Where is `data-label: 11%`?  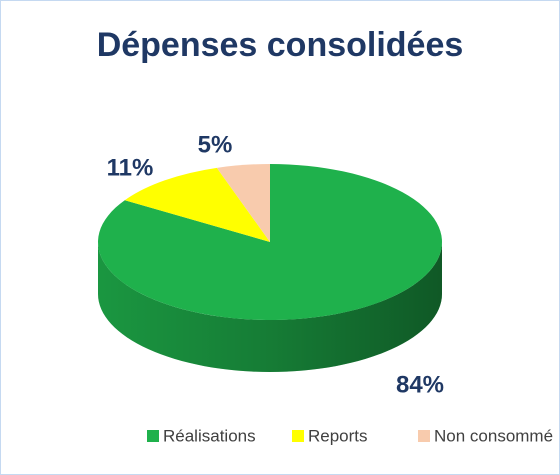
data-label: 11% is located at coordinates (130, 167).